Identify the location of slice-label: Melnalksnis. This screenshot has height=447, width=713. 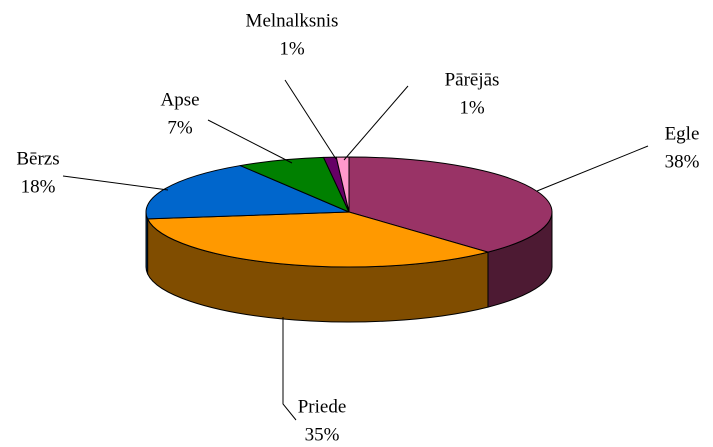
(292, 20).